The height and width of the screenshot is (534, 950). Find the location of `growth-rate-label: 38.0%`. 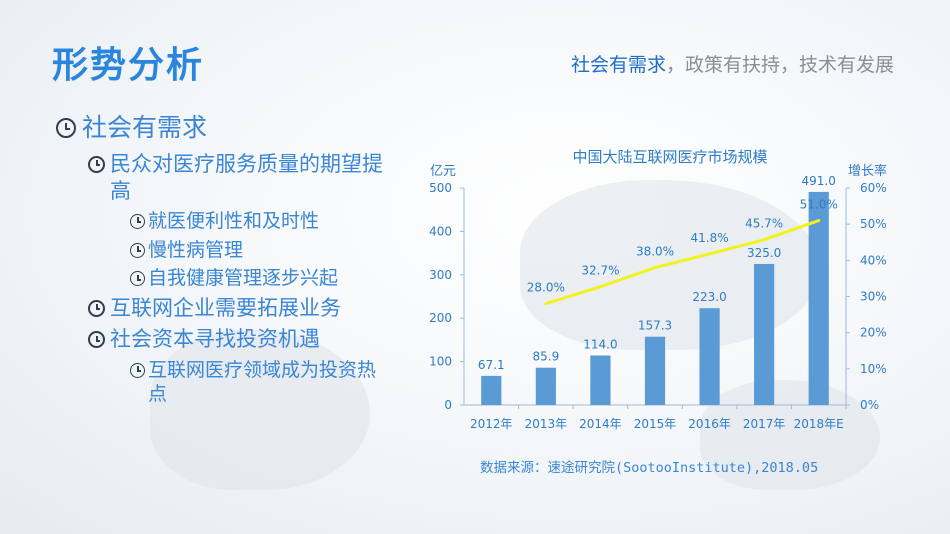

growth-rate-label: 38.0% is located at coordinates (655, 252).